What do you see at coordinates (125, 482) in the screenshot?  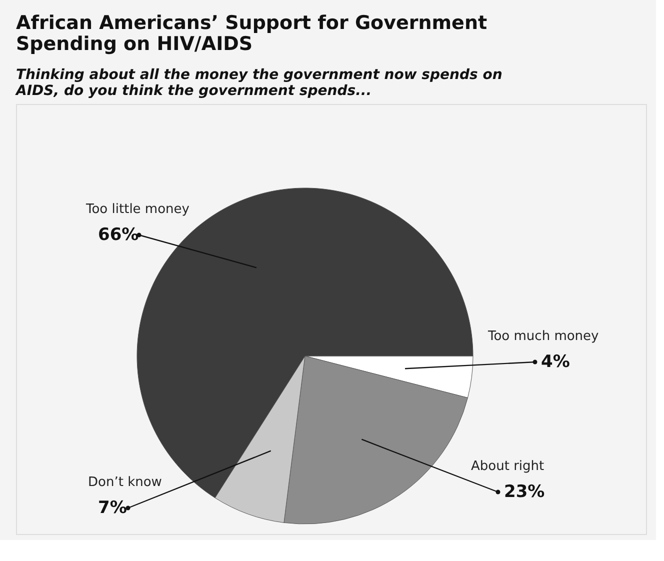 I see `slice-label: Don’t know` at bounding box center [125, 482].